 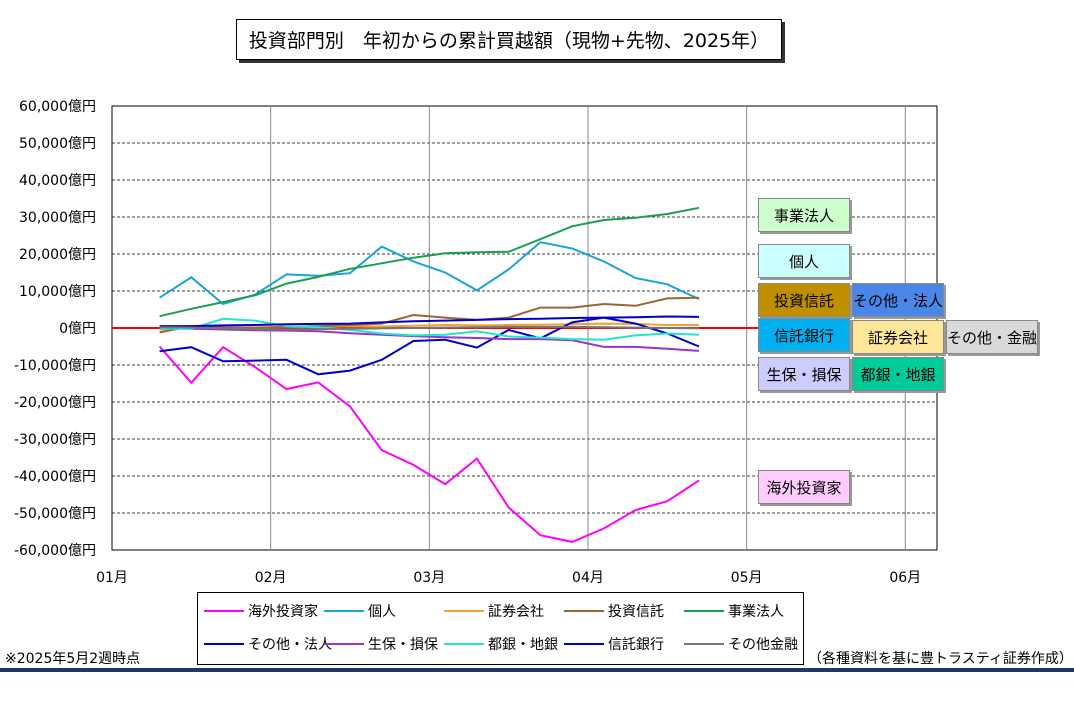 What do you see at coordinates (523, 645) in the screenshot?
I see `legend-label: 都銀・地銀` at bounding box center [523, 645].